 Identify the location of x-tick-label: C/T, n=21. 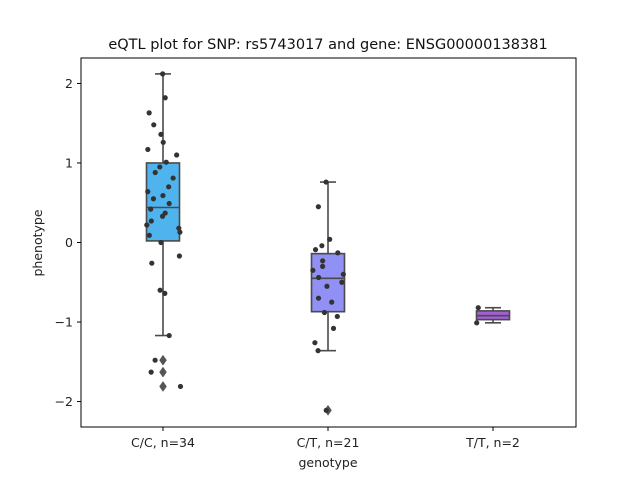
(328, 442).